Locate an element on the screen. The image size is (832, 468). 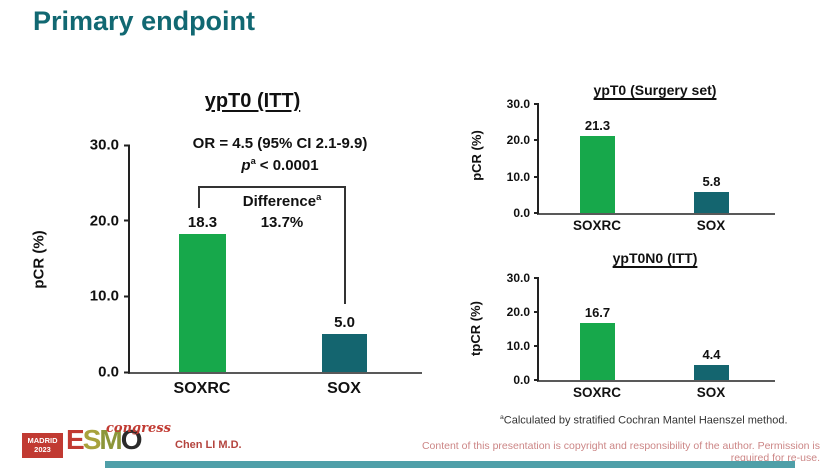
difference-label: Differencea is located at coordinates (282, 201).